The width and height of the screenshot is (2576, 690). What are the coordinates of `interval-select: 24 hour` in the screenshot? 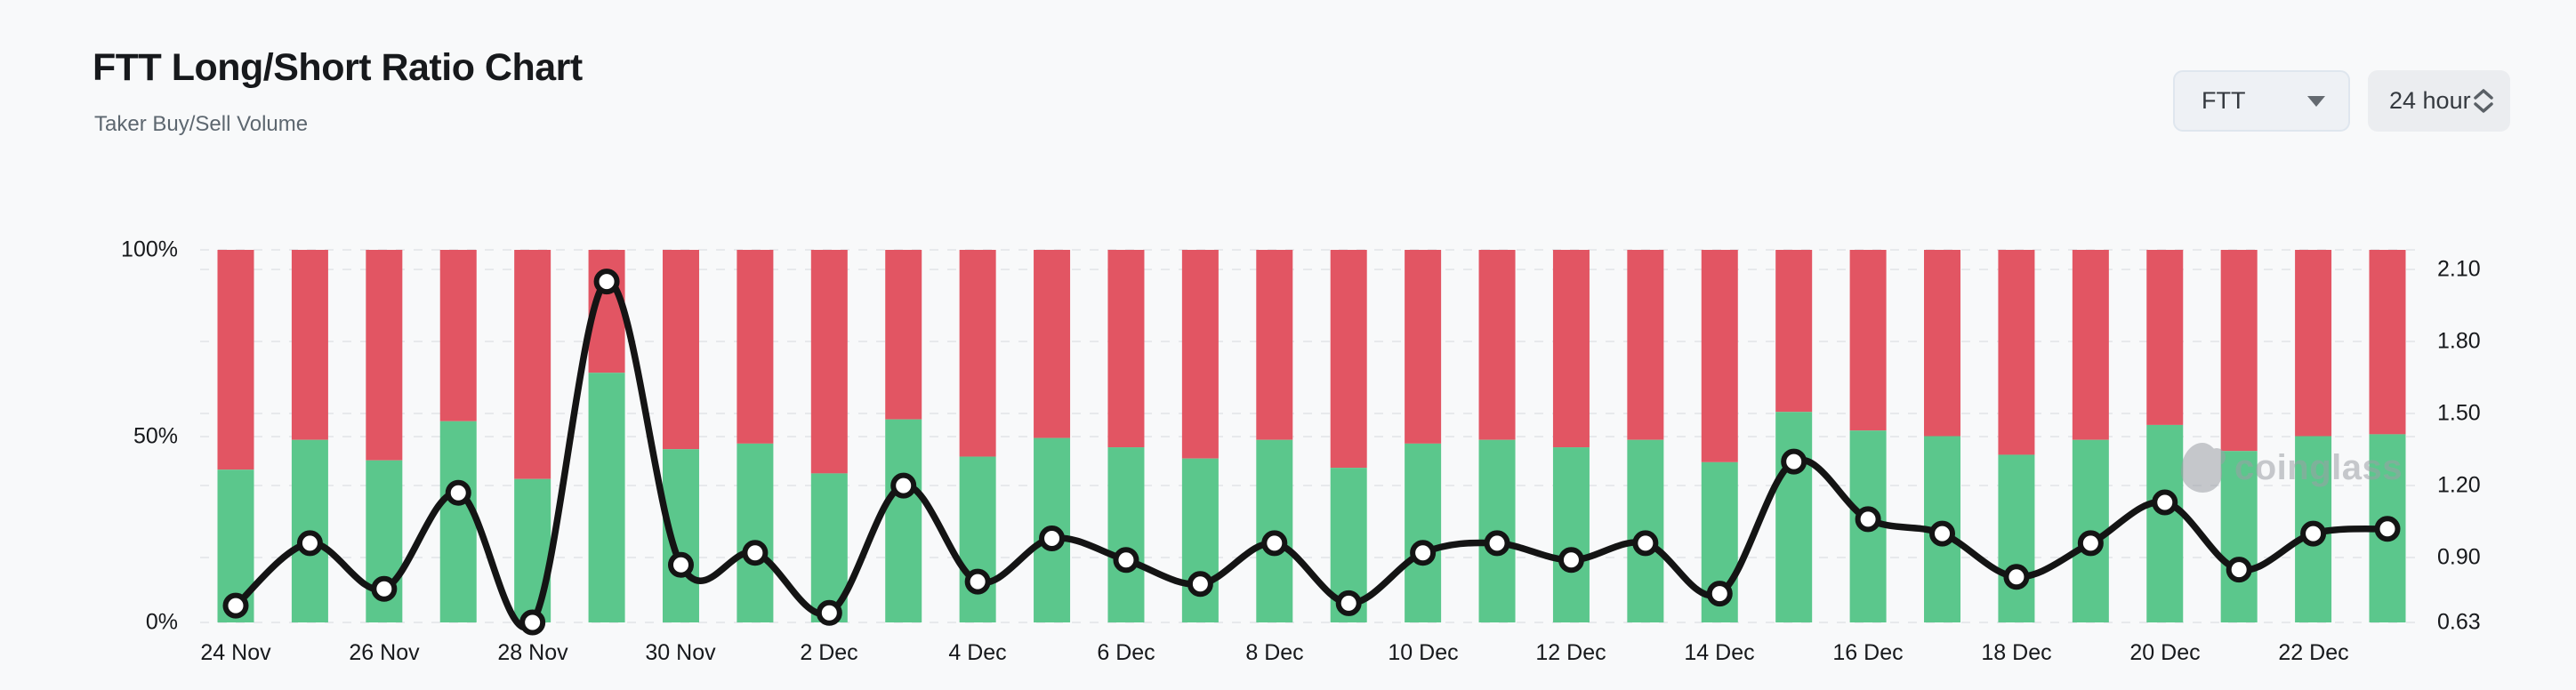 It's located at (2439, 101).